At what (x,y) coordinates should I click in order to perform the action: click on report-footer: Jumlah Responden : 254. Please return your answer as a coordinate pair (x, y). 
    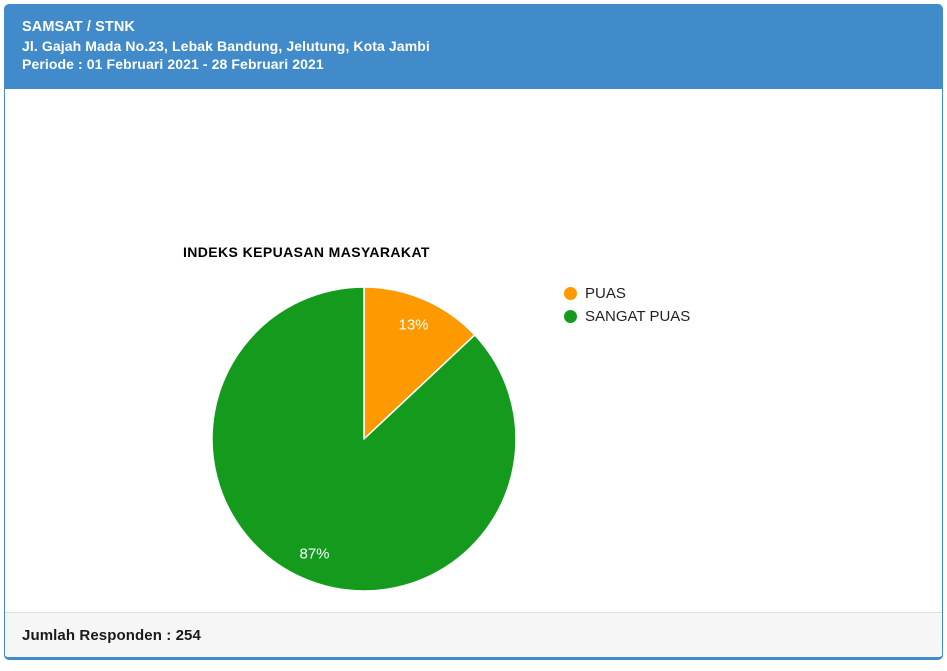
    Looking at the image, I should click on (473, 634).